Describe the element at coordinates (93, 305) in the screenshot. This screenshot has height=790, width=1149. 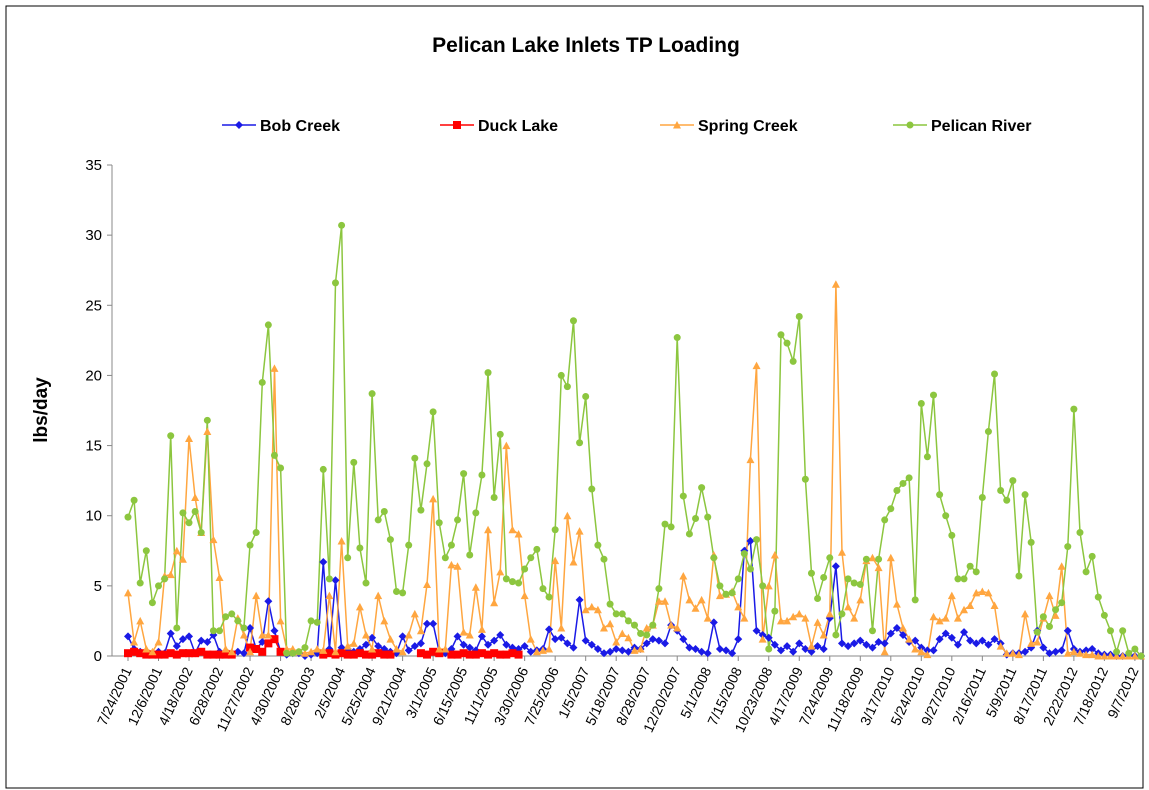
I see `y-tick-label: 25` at that location.